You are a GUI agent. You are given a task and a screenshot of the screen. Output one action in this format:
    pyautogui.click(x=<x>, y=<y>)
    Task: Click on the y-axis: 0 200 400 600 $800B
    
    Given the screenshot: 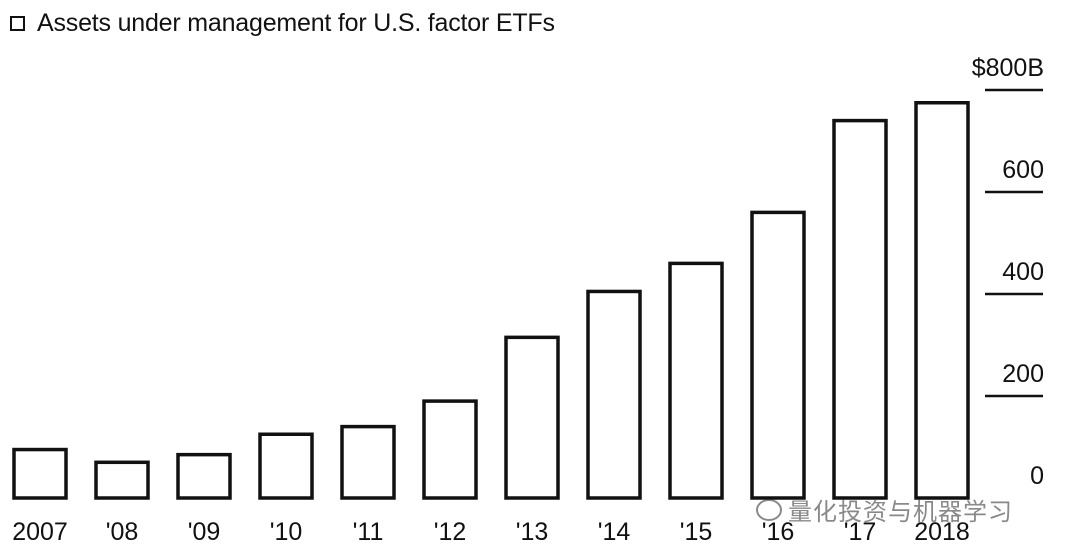 What is the action you would take?
    pyautogui.click(x=1008, y=272)
    